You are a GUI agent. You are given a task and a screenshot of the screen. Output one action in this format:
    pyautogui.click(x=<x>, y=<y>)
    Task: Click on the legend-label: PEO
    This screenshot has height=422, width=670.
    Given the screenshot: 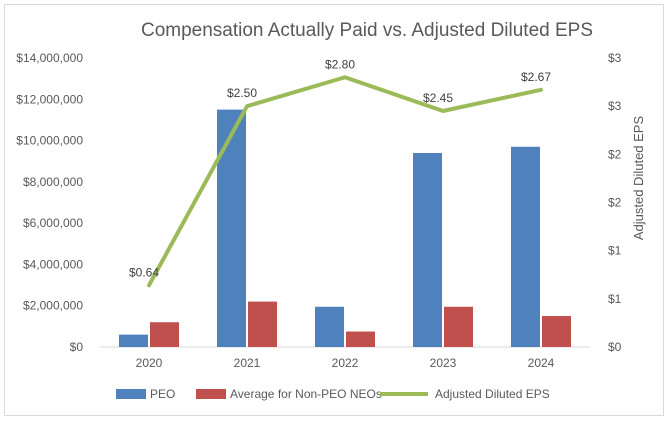 What is the action you would take?
    pyautogui.click(x=162, y=394)
    